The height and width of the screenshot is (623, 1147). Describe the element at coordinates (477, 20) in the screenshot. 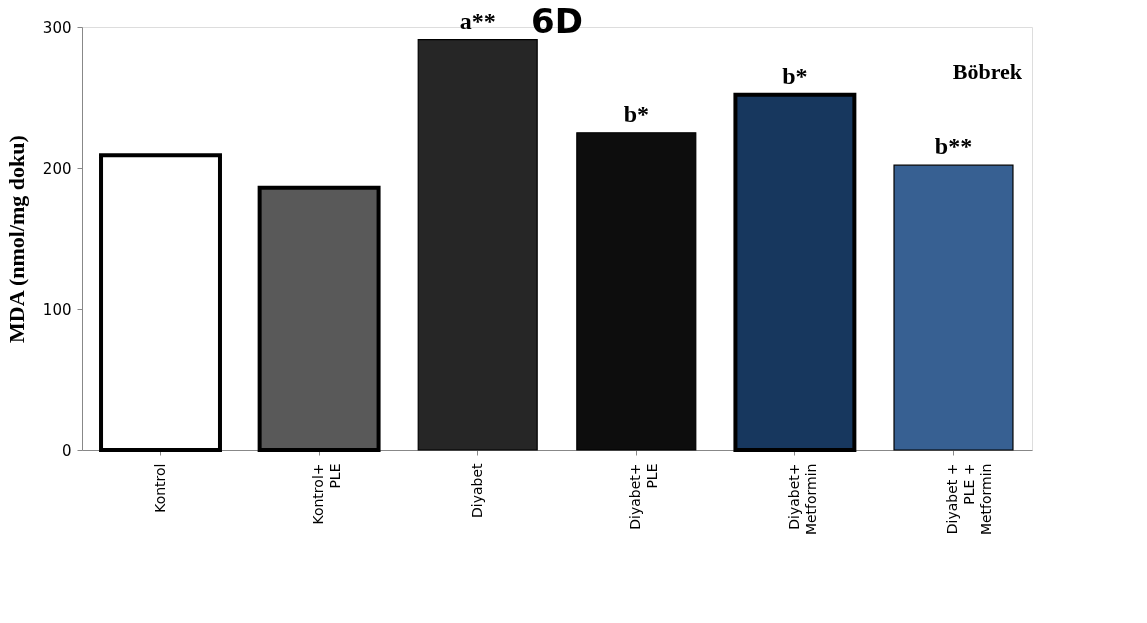

I see `annotation: a**` at that location.